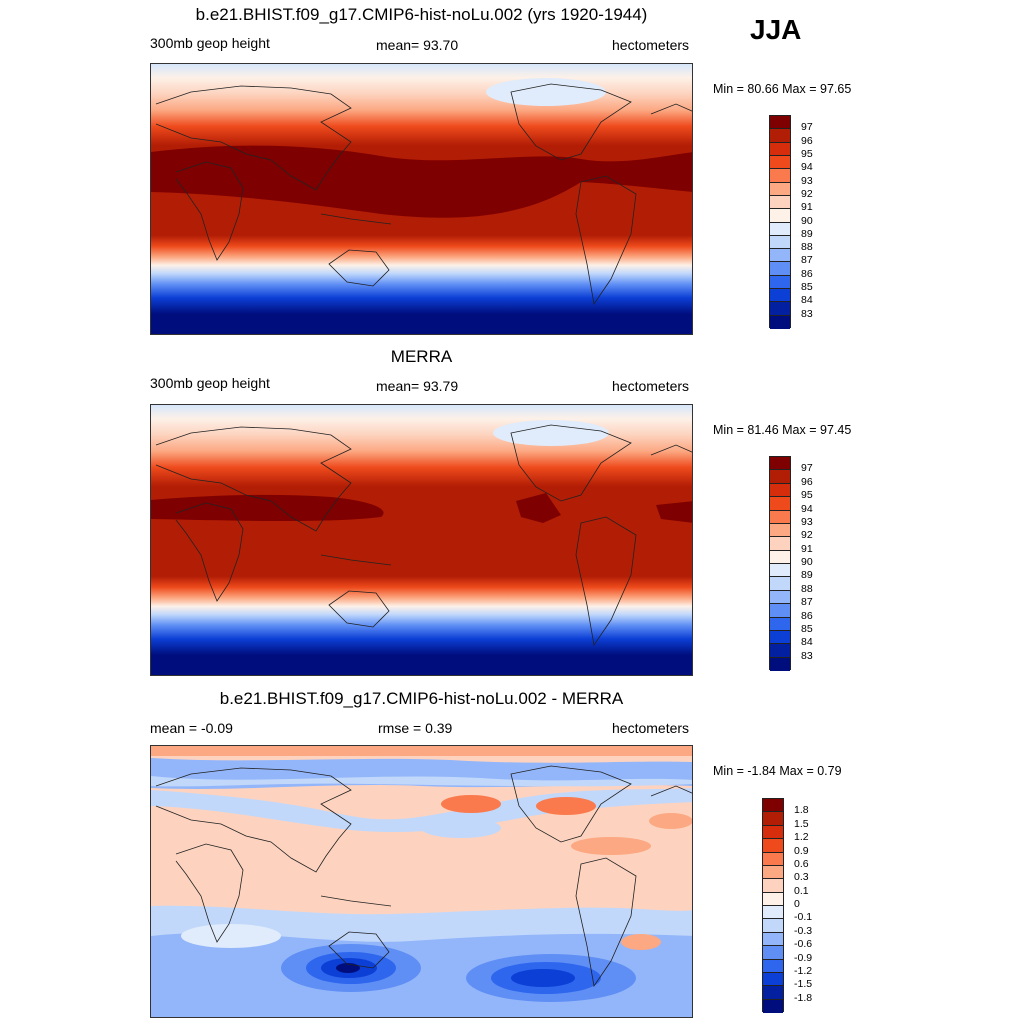  I want to click on panel-1-units: hectometers, so click(651, 45).